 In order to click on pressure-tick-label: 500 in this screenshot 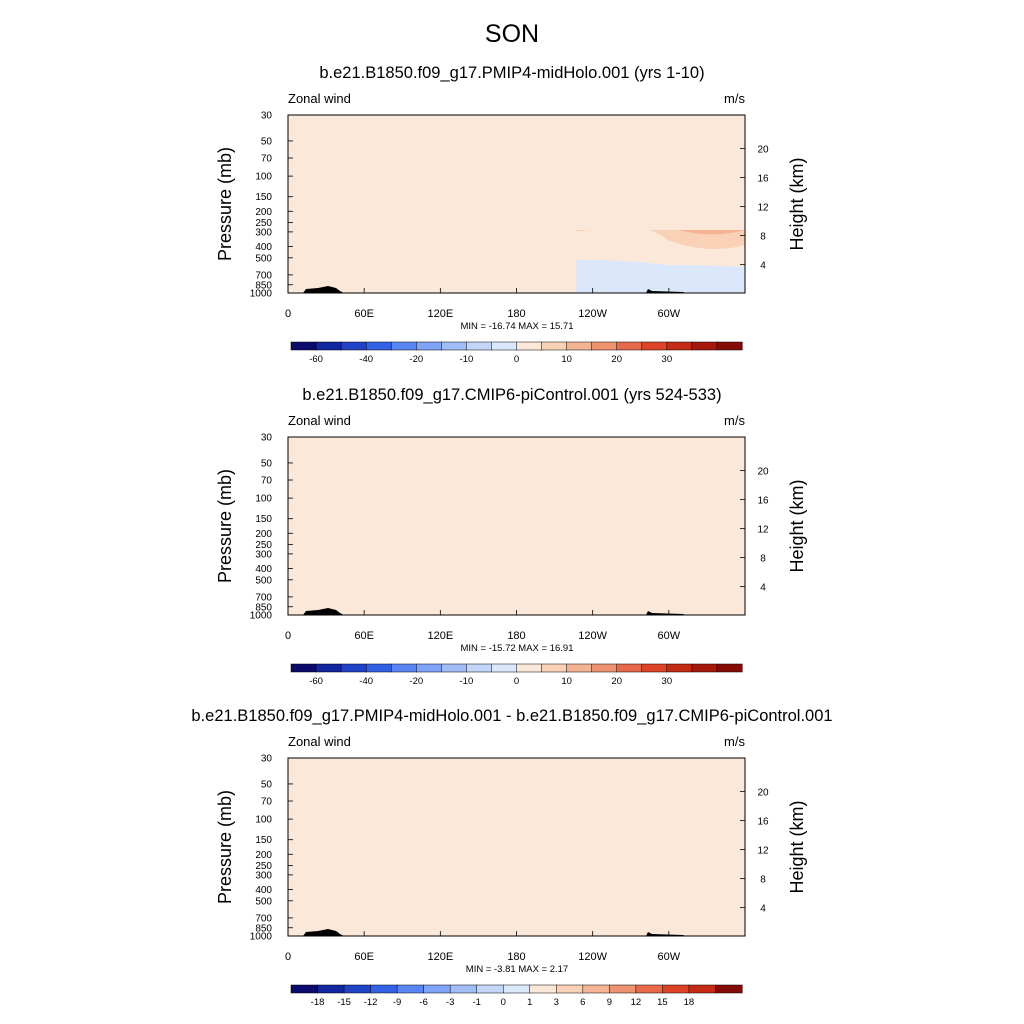, I will do `click(263, 580)`.